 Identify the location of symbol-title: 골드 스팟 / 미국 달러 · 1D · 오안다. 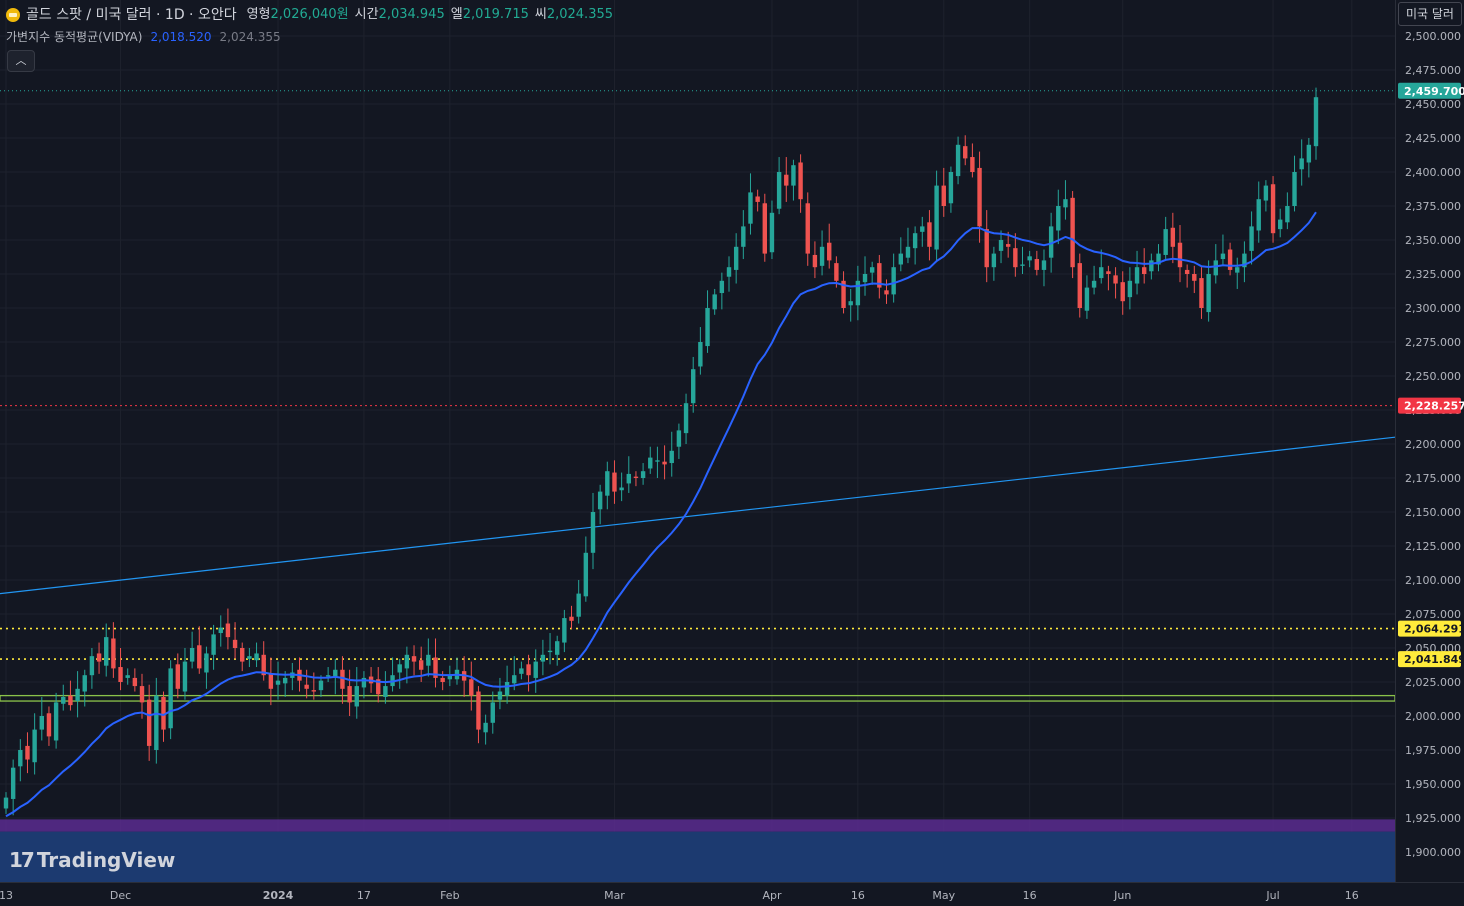
(131, 15).